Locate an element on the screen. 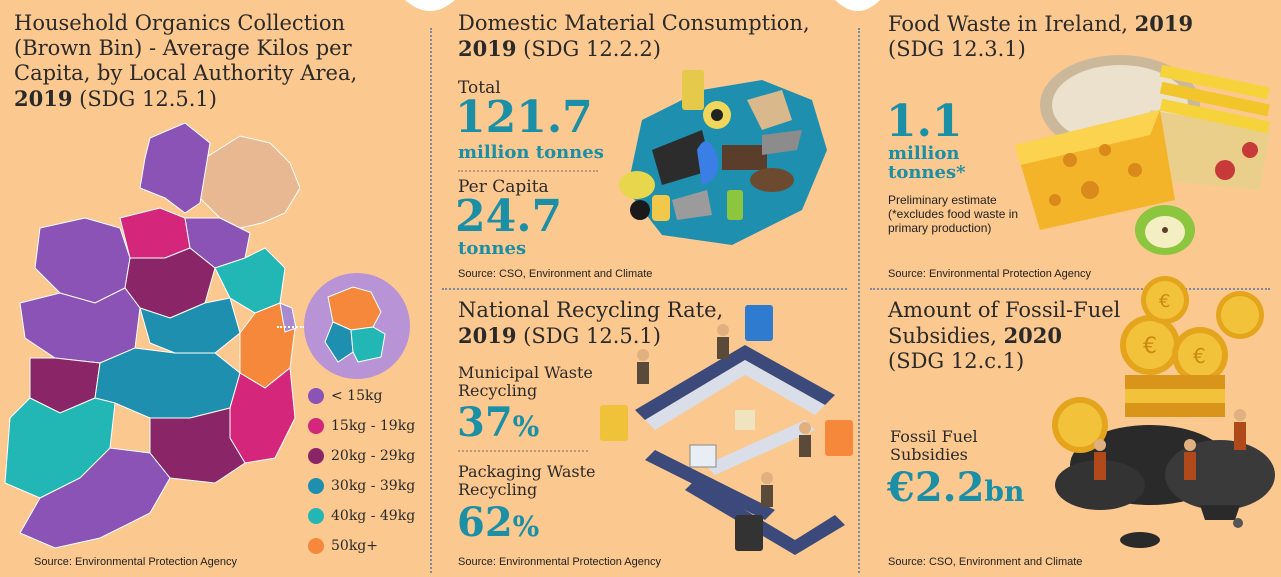 The width and height of the screenshot is (1281, 577). packaging-value: 62% is located at coordinates (498, 525).